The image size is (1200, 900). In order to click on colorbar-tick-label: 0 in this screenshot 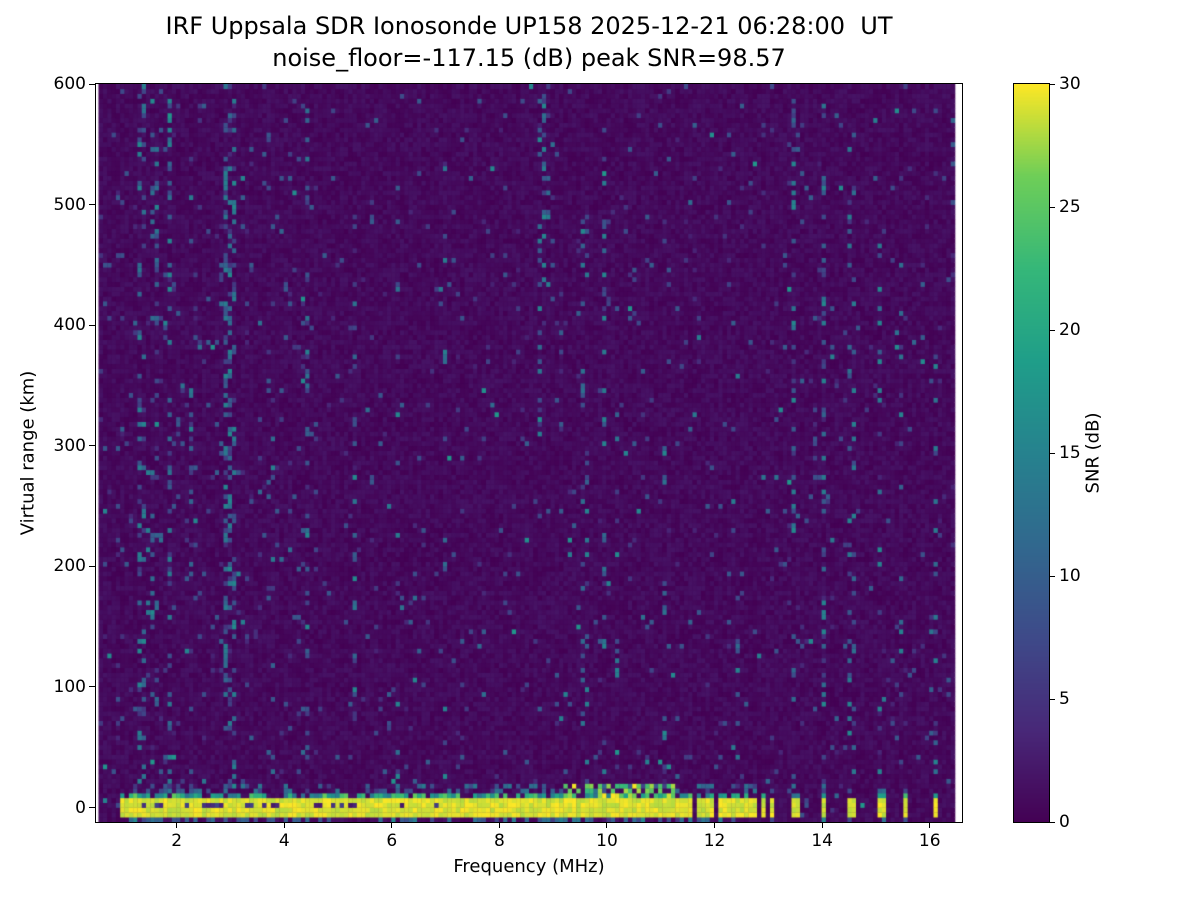, I will do `click(1064, 822)`.